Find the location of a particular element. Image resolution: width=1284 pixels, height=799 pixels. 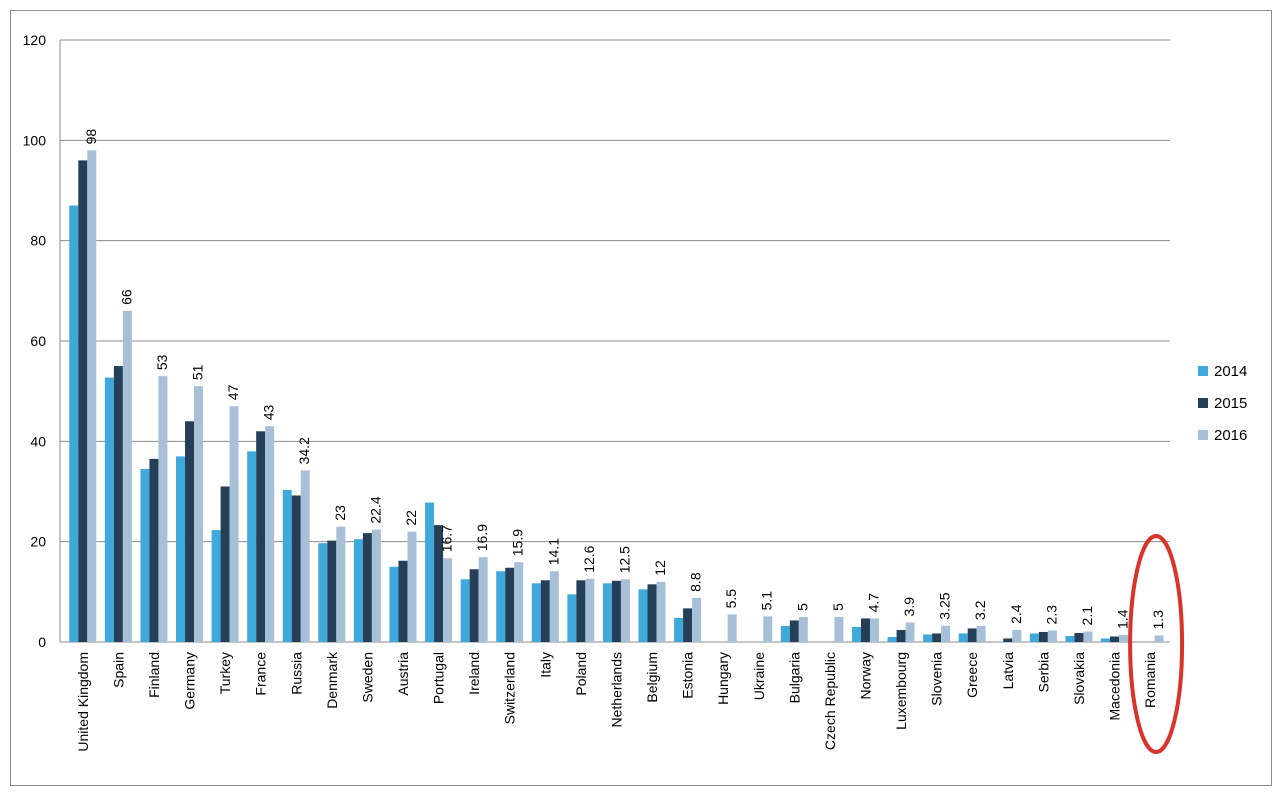

bar-2016-belgium is located at coordinates (661, 611).